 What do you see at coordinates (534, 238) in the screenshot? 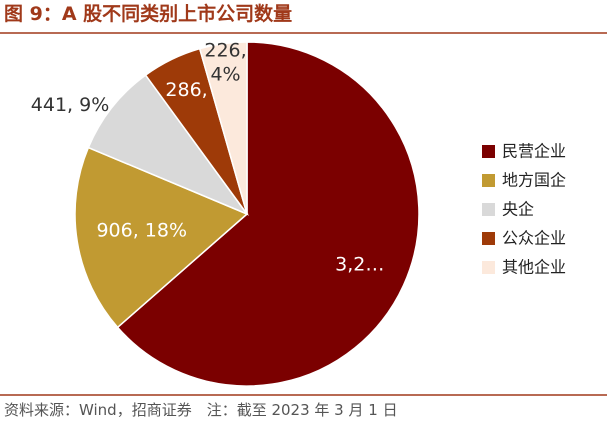
I see `legend-label: 公众企业` at bounding box center [534, 238].